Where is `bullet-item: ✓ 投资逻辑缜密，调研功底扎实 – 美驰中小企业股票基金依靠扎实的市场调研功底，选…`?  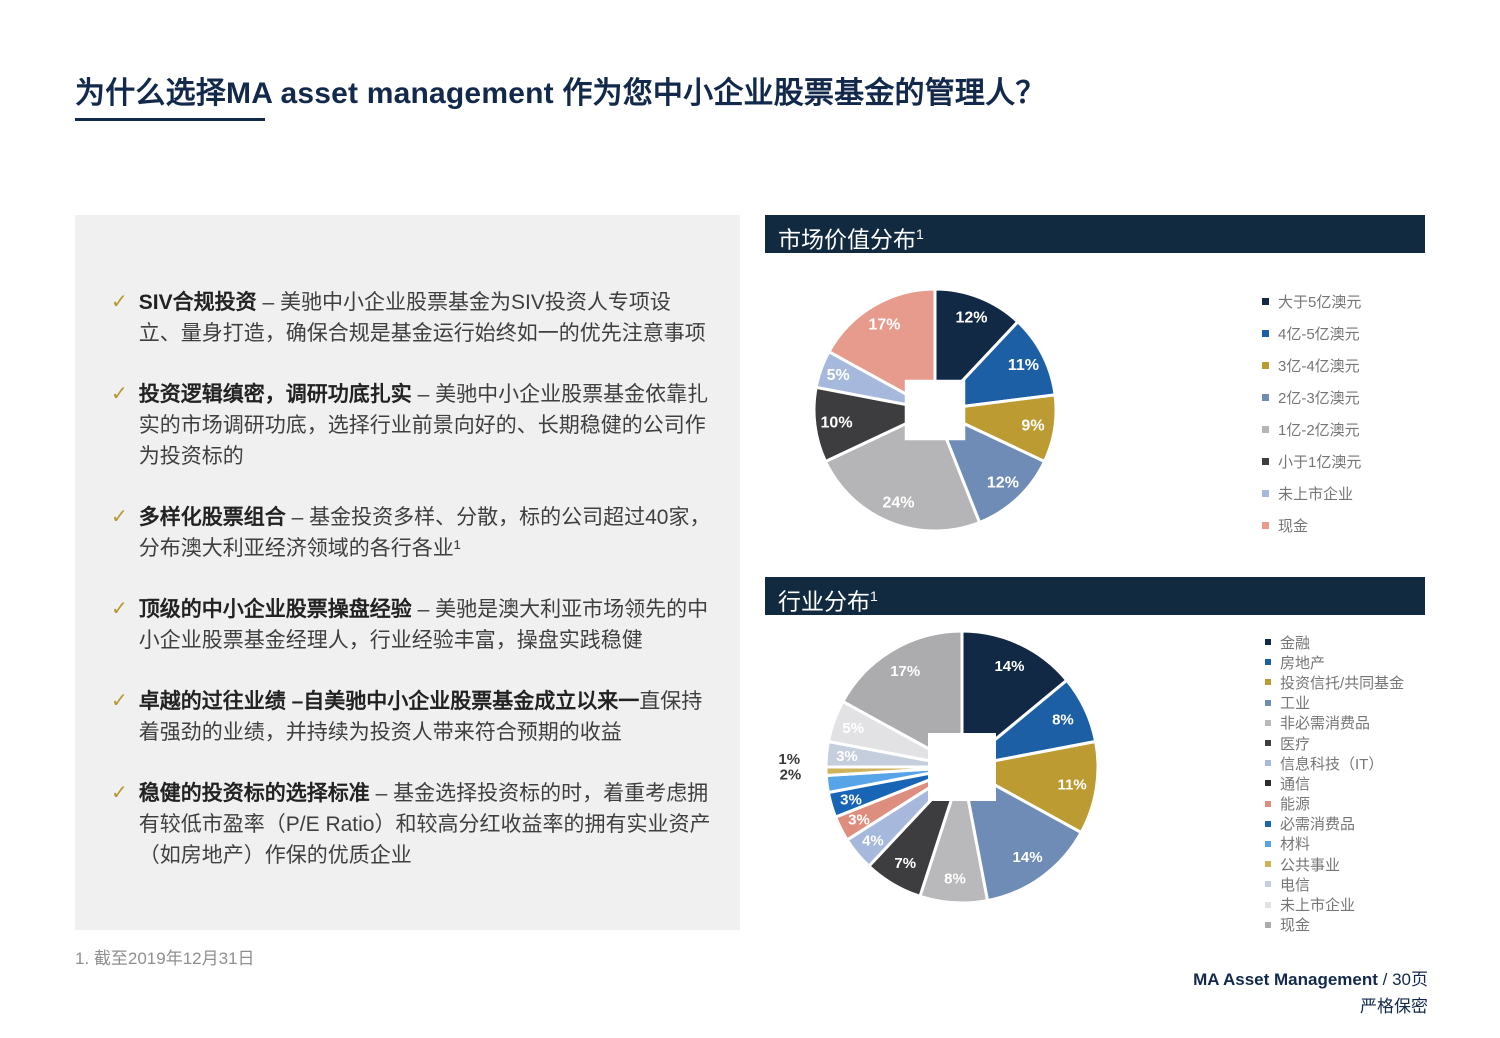
bullet-item: ✓ 投资逻辑缜密，调研功底扎实 – 美驰中小企业股票基金依靠扎实的市场调研功底，选… is located at coordinates (411, 425).